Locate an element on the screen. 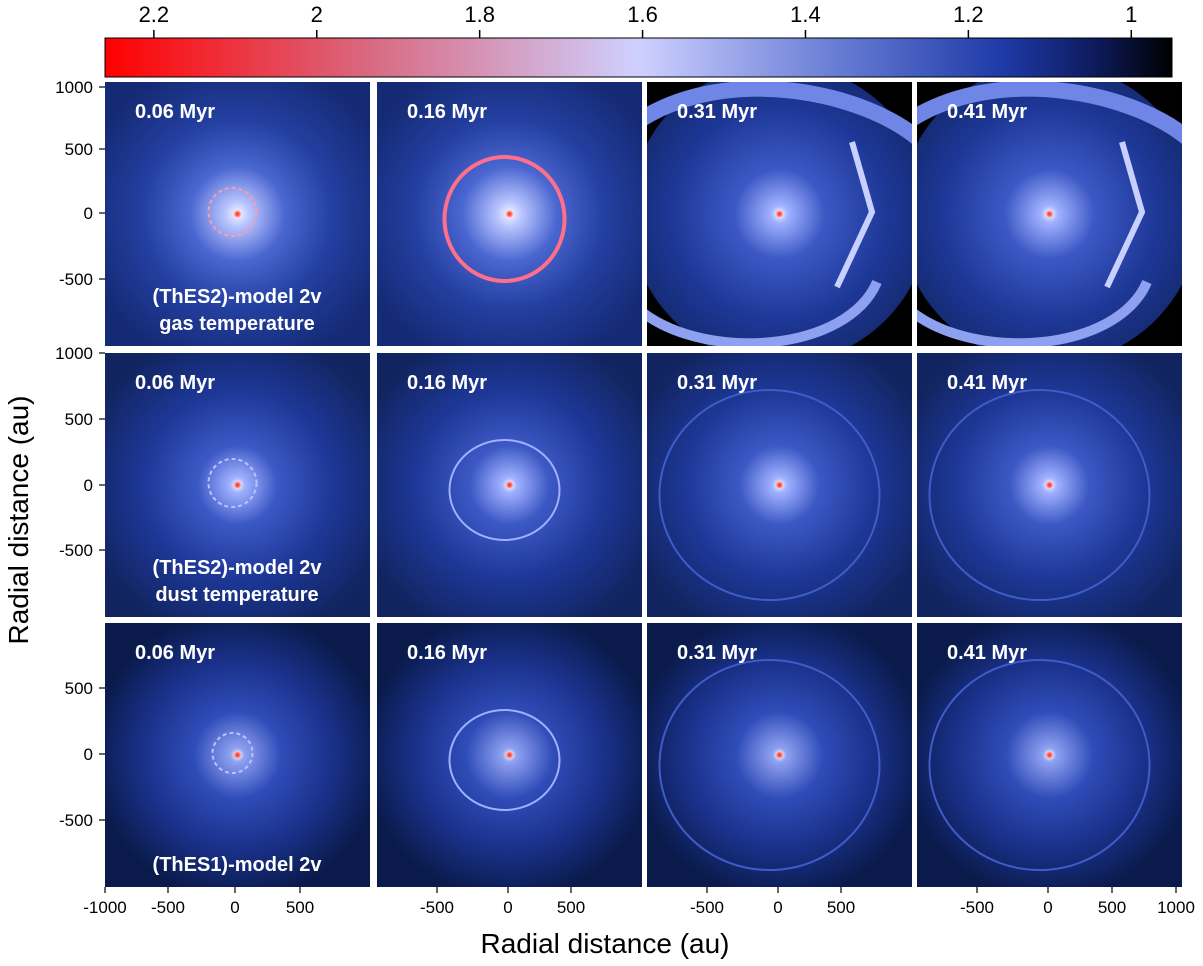 The height and width of the screenshot is (966, 1203). colorbar-tick-label: 1.4 is located at coordinates (805, 14).